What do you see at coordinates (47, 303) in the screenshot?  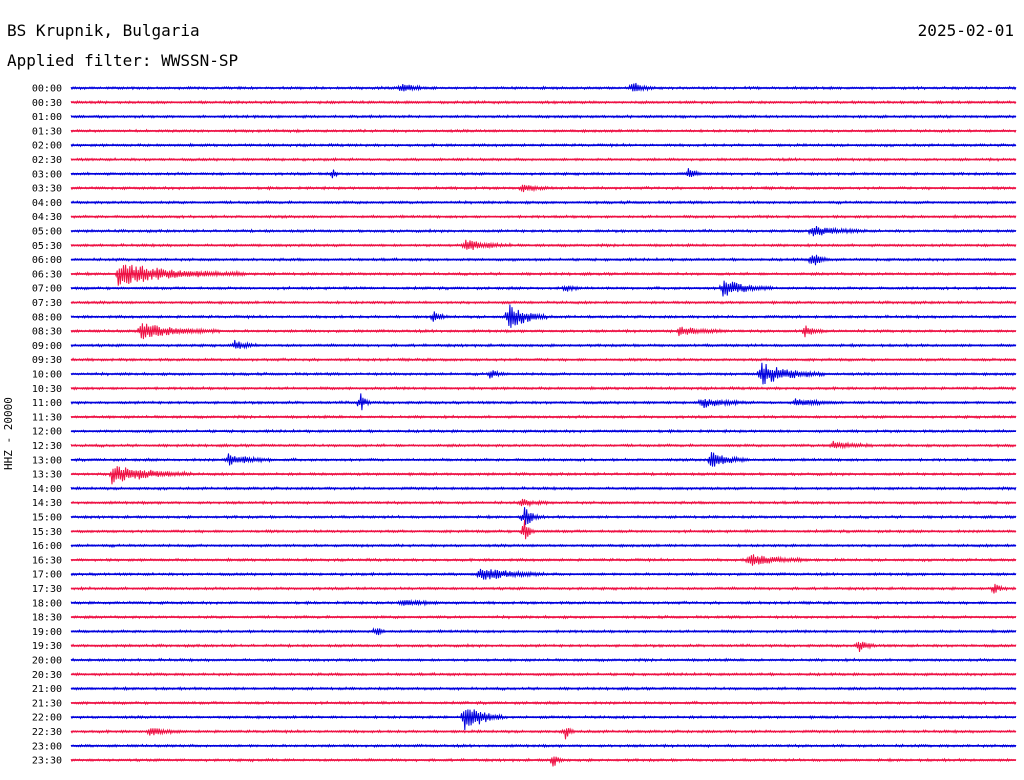 I see `time-label: 07:30` at bounding box center [47, 303].